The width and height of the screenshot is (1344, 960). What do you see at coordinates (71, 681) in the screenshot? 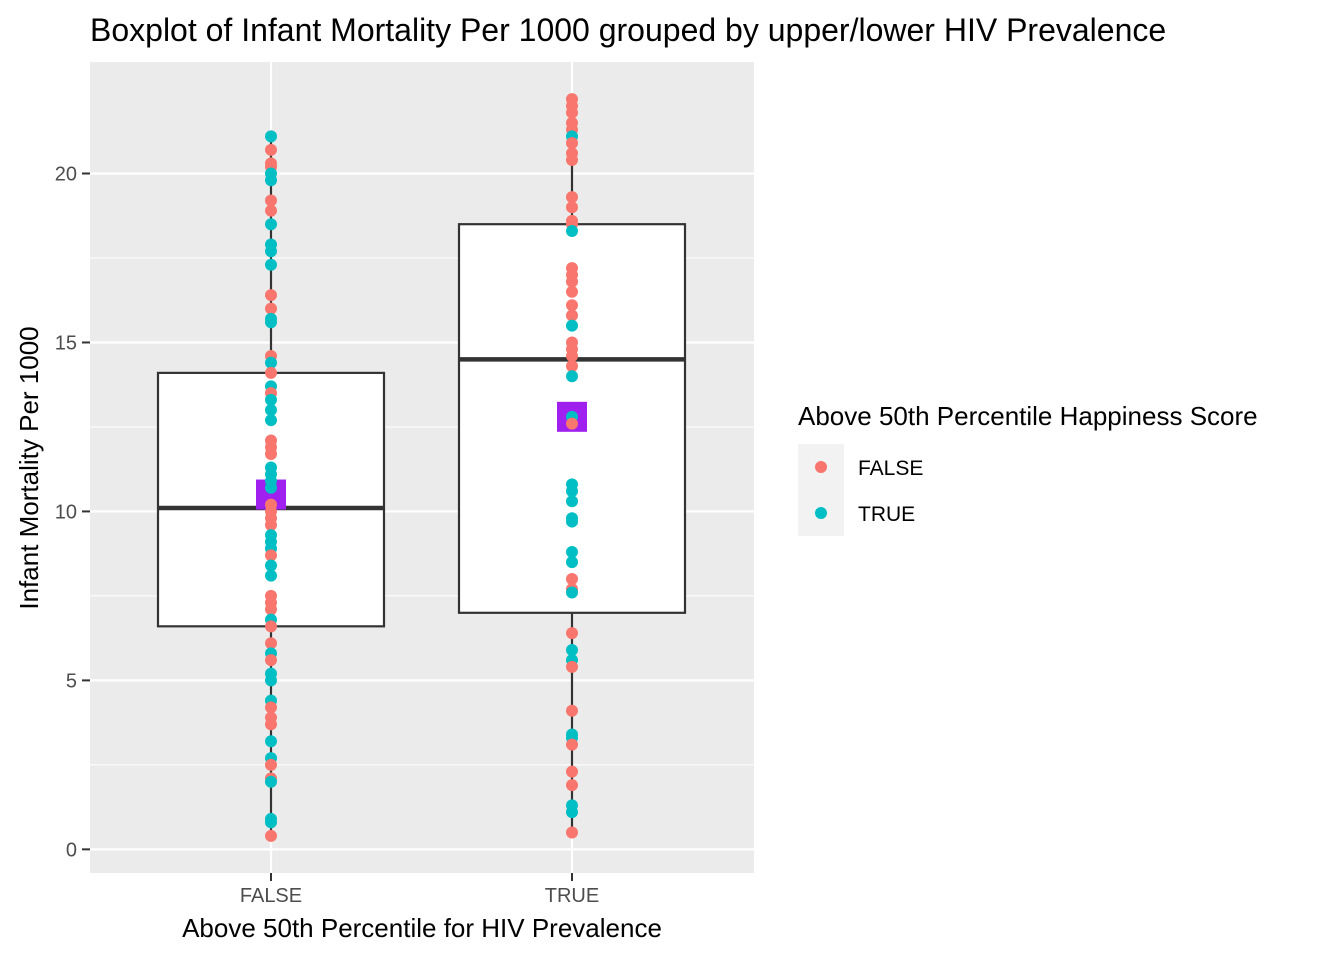
I see `y-tick-label: 5` at bounding box center [71, 681].